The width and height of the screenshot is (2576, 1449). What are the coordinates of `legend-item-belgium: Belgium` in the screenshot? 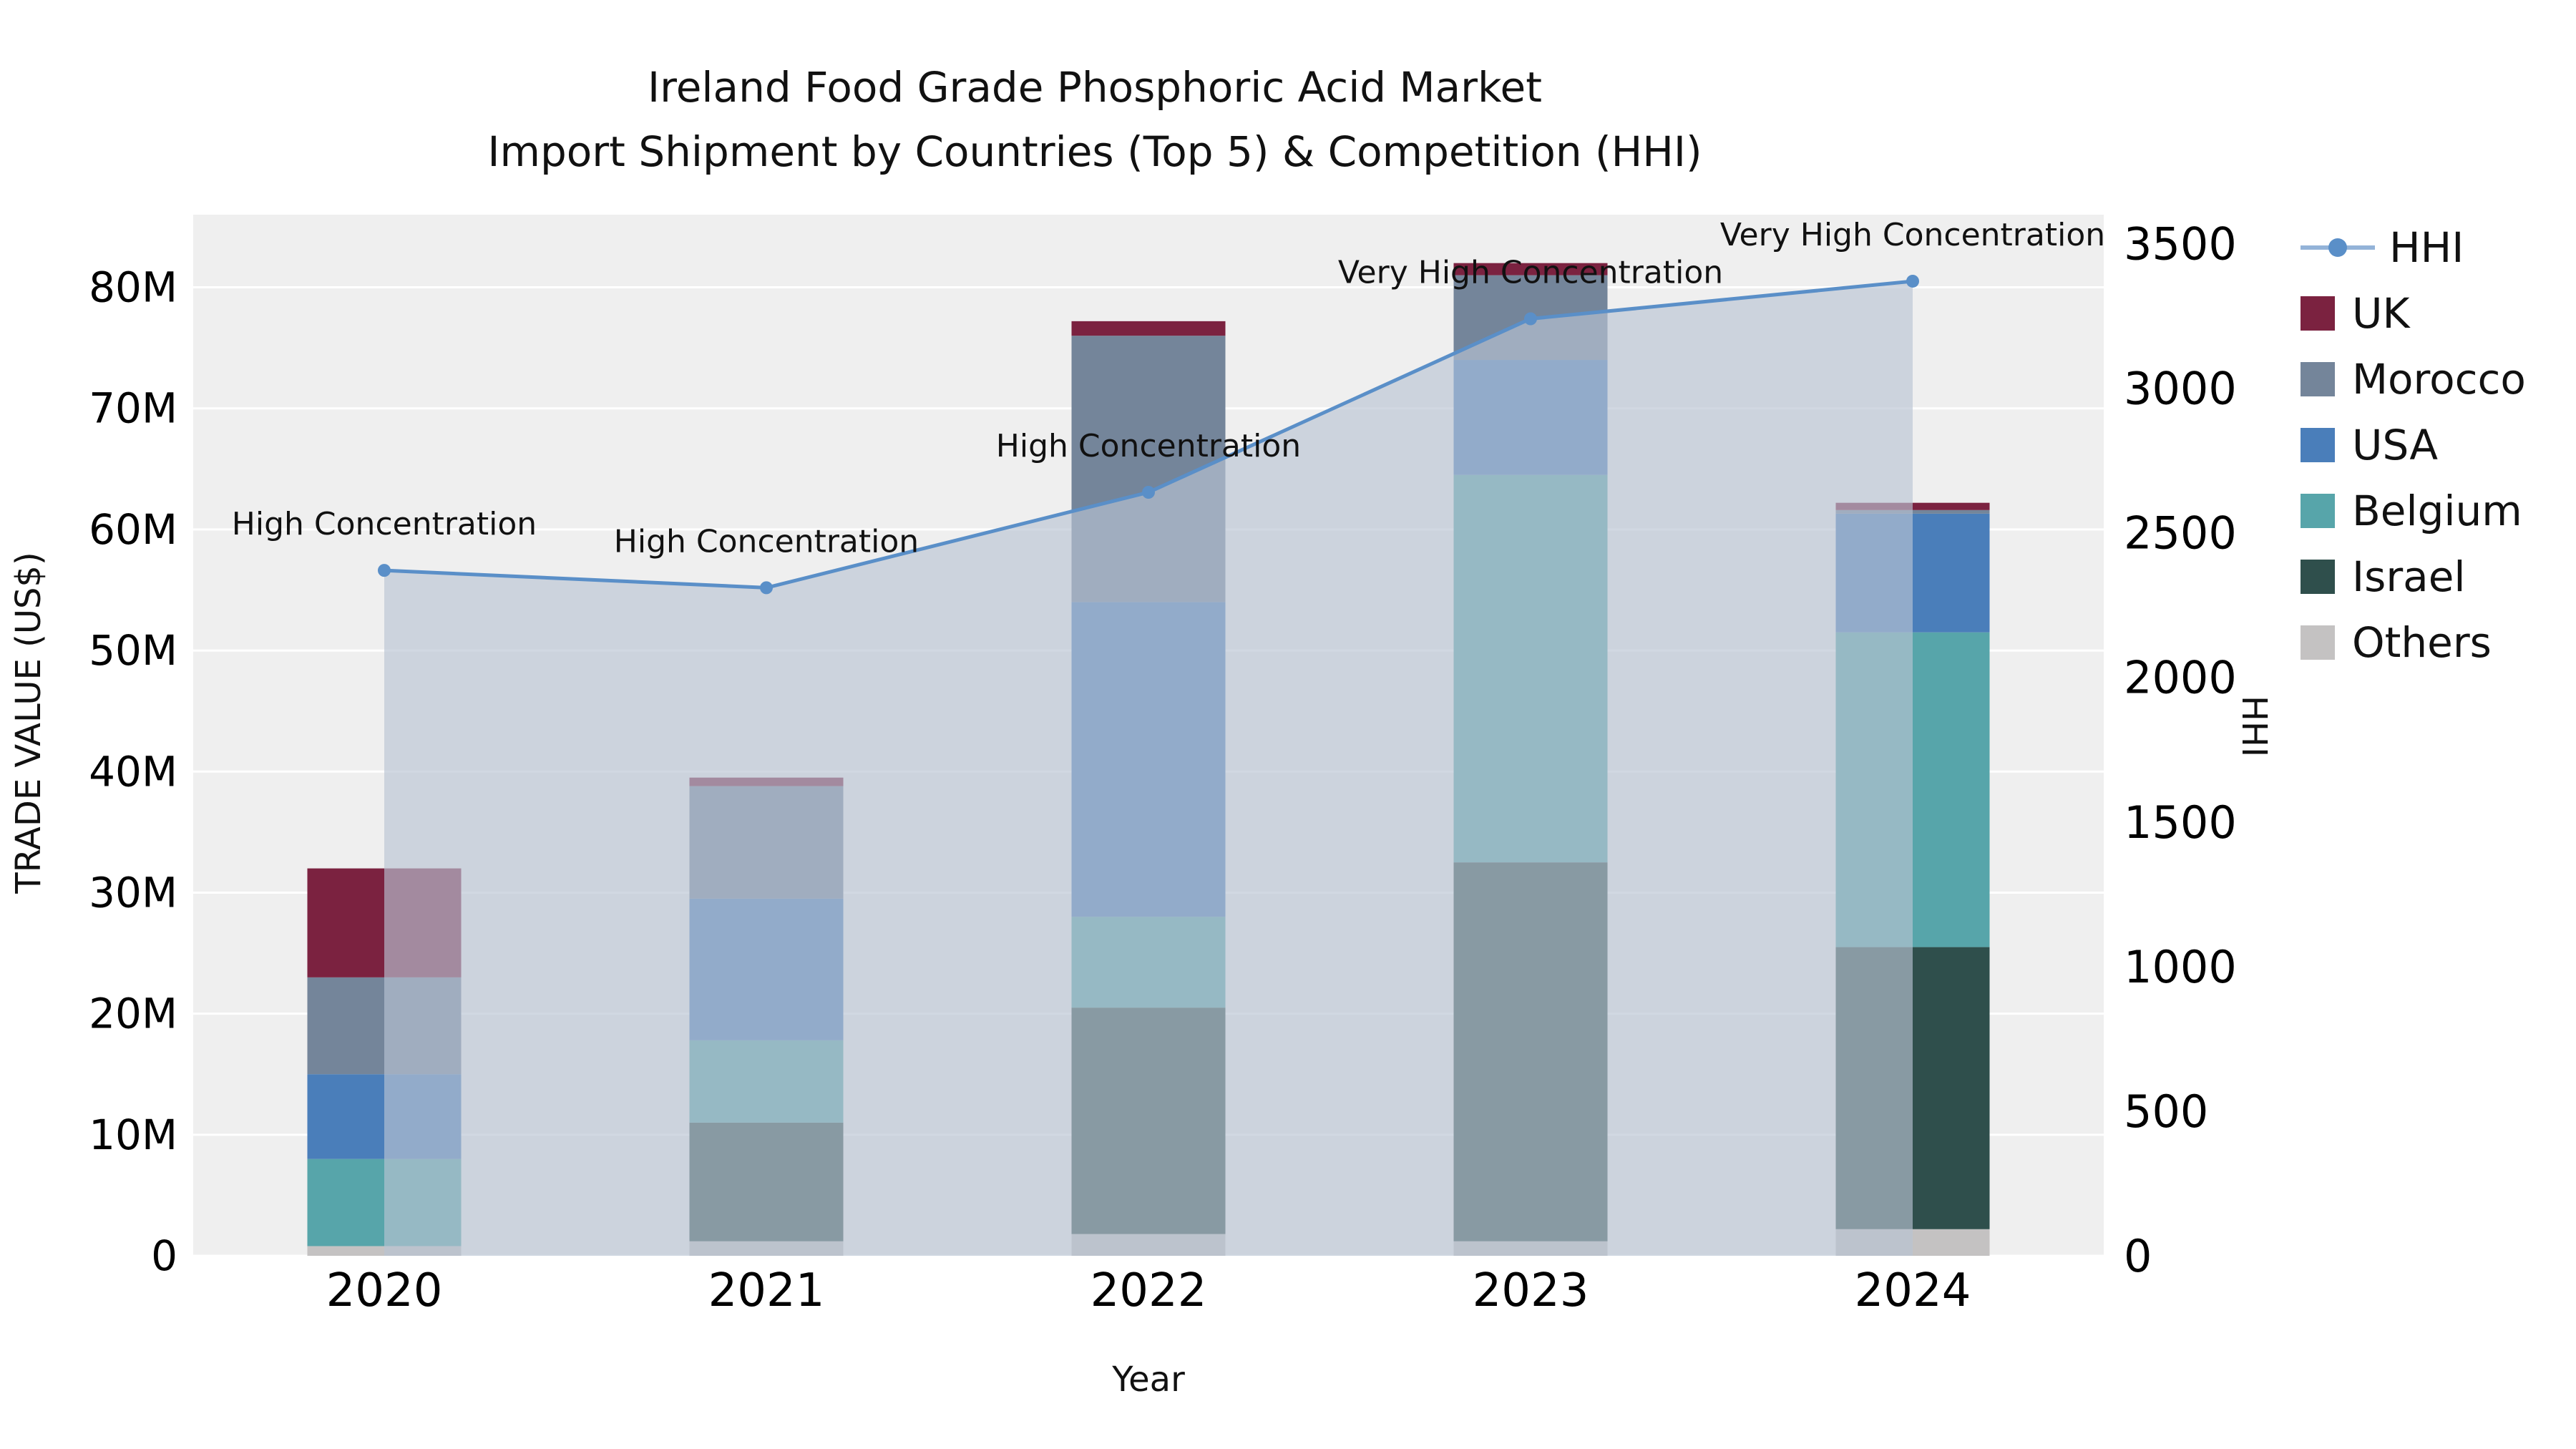 It's located at (2413, 511).